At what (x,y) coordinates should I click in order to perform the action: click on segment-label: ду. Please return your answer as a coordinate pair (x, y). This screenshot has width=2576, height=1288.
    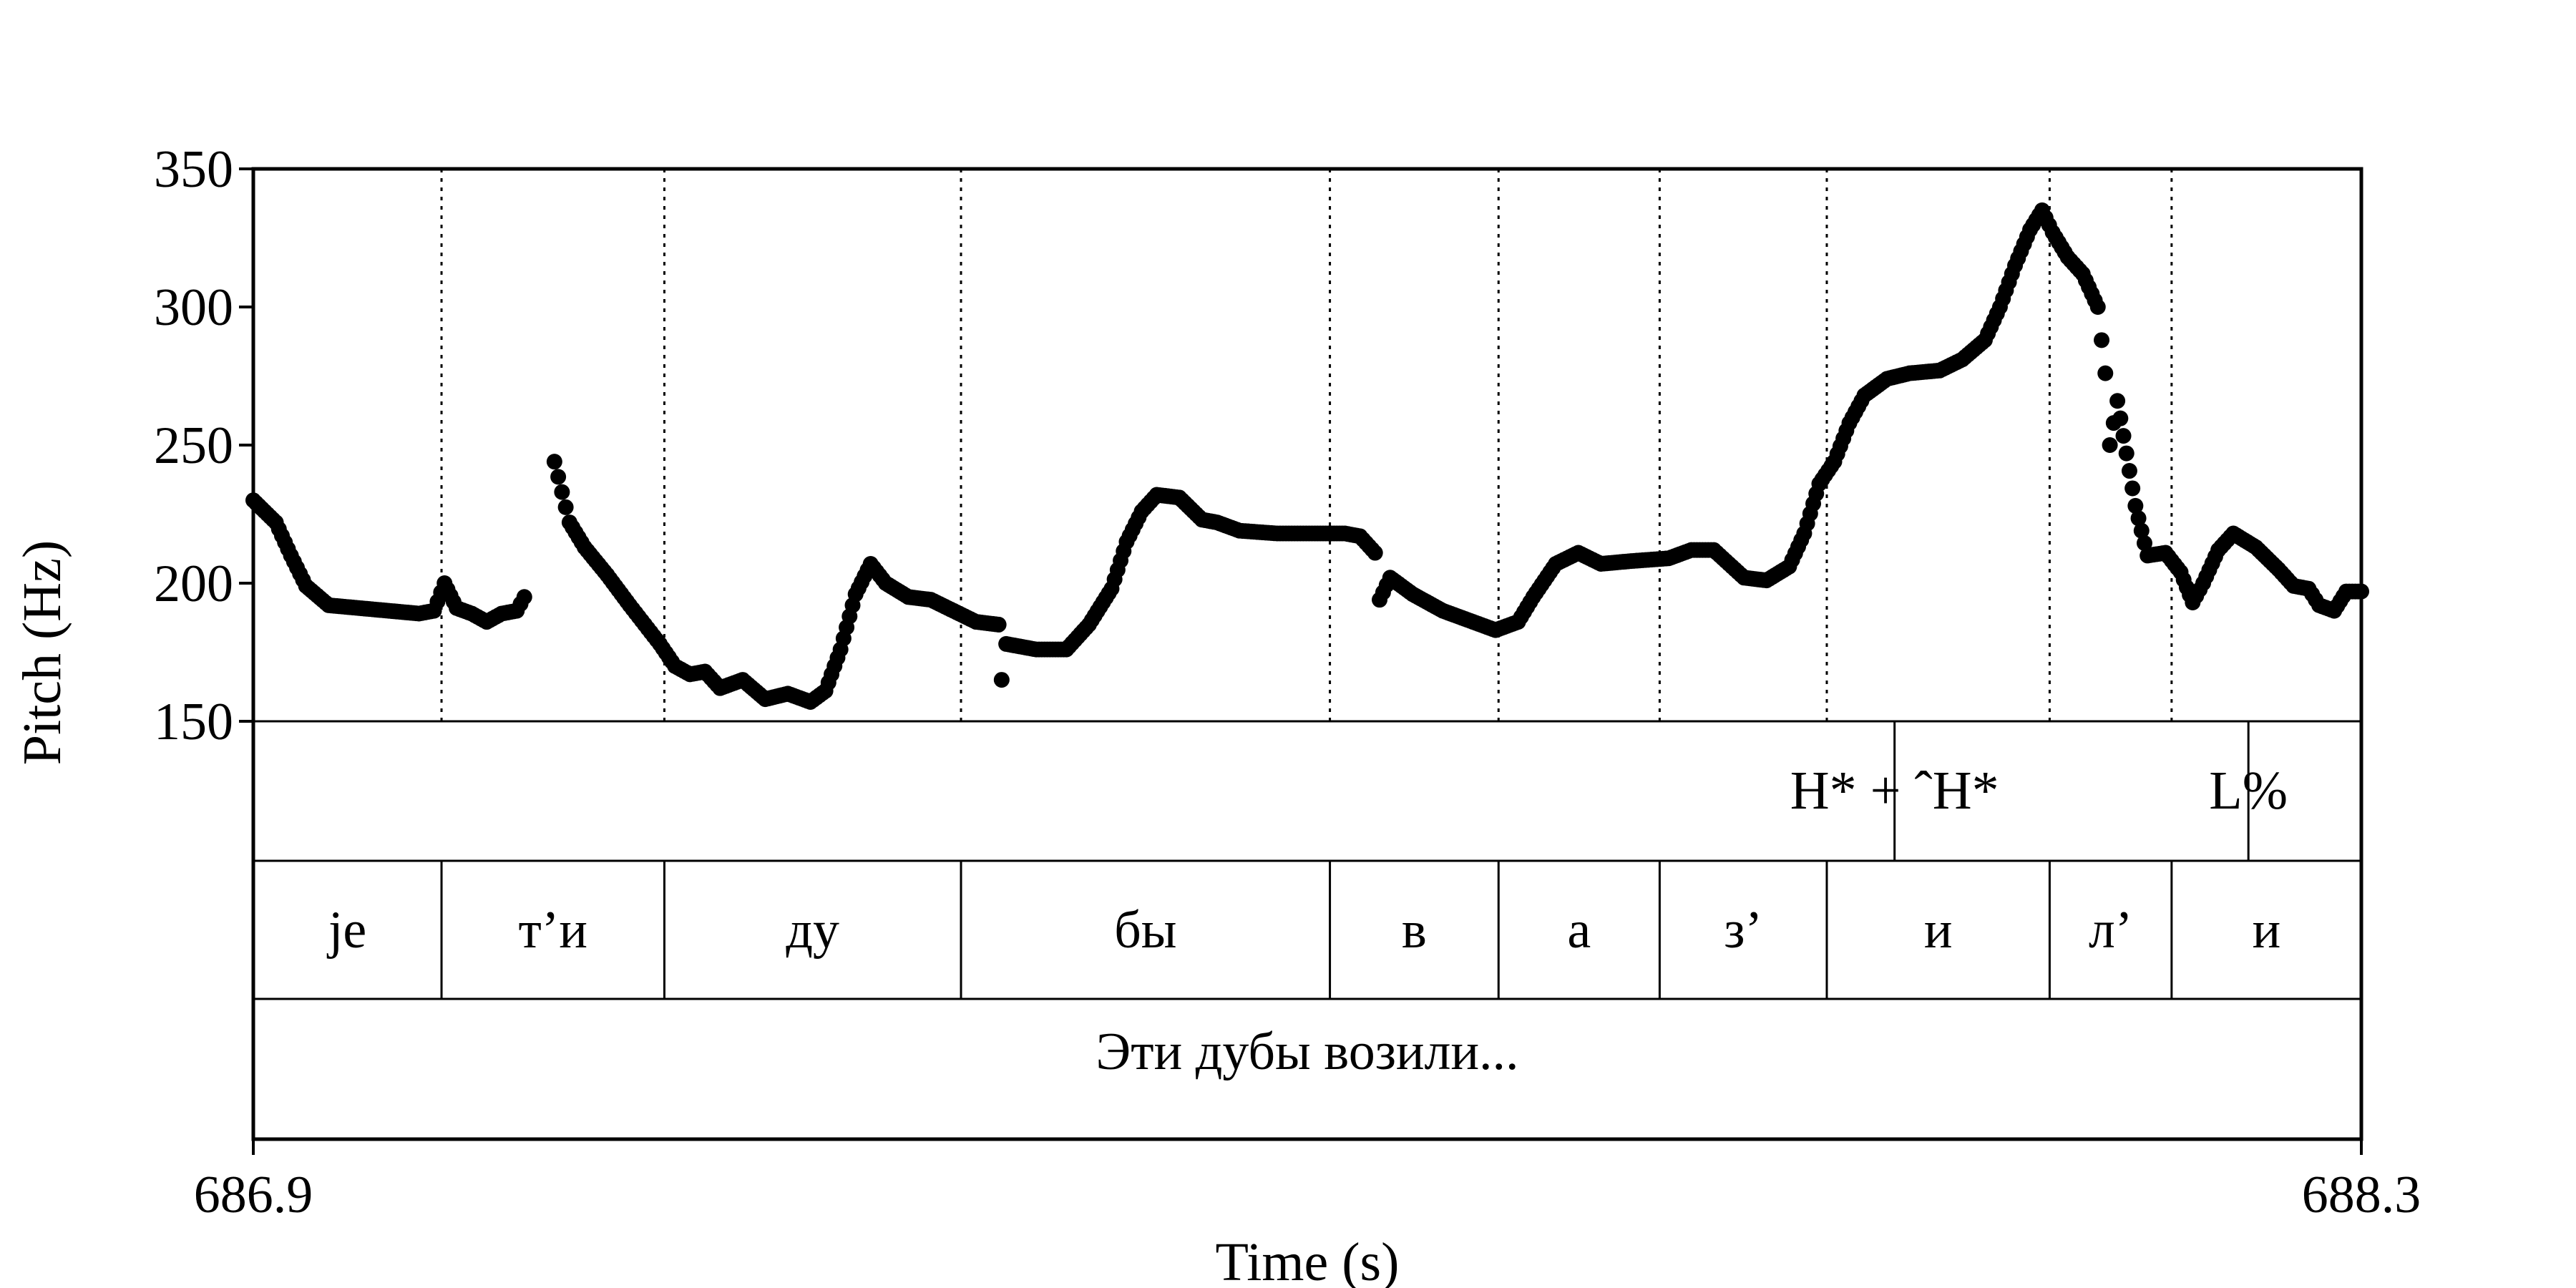
    Looking at the image, I should click on (812, 930).